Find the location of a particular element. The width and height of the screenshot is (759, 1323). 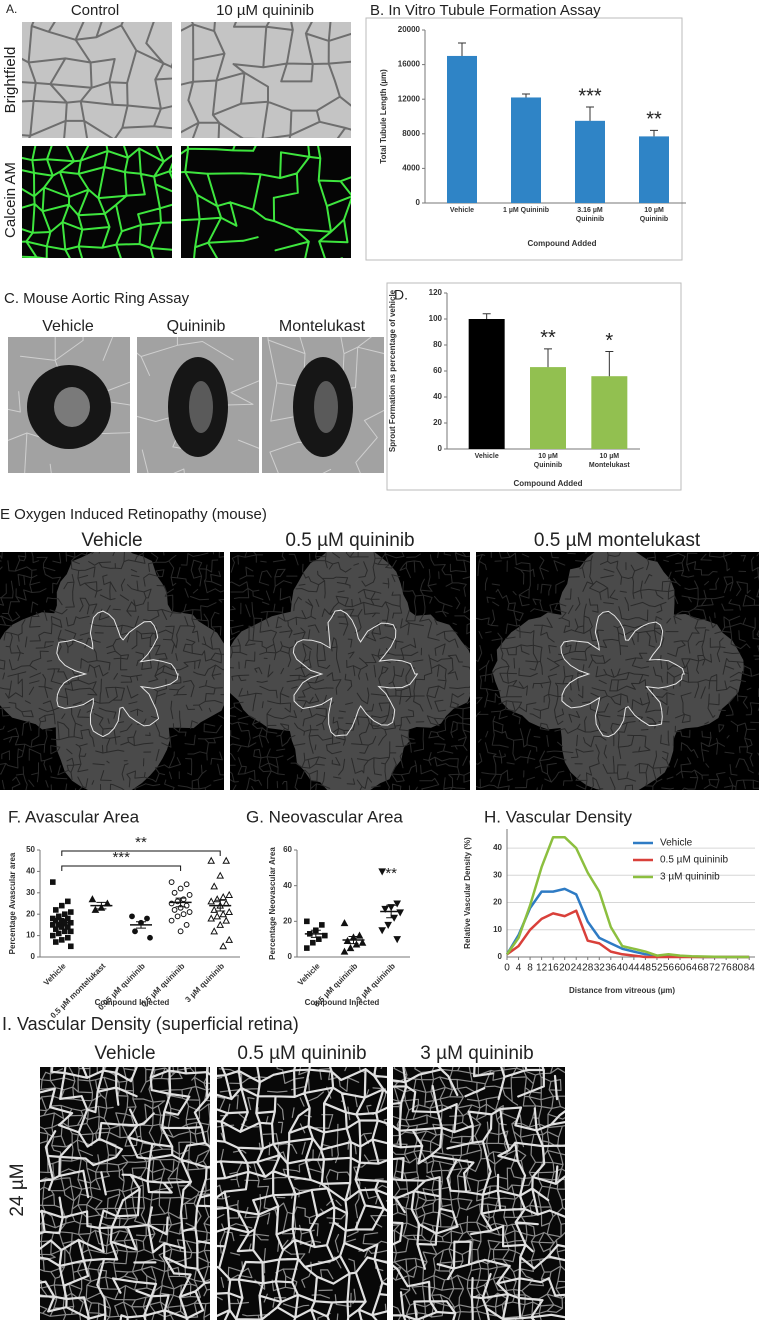

x-tick-label: 52 is located at coordinates (657, 968).